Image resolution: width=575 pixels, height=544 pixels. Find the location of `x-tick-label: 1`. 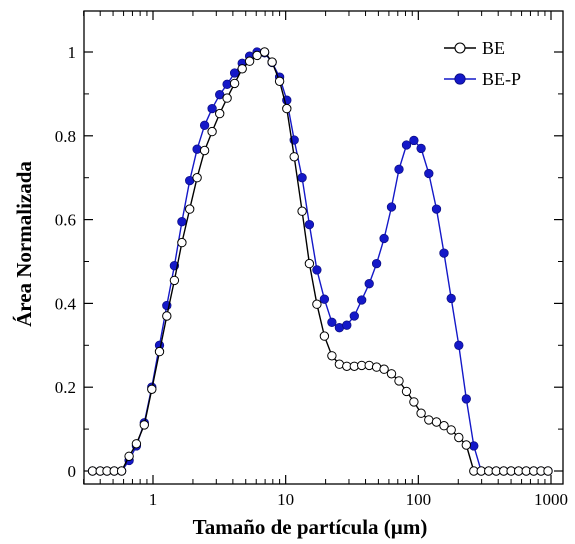

x-tick-label: 1 is located at coordinates (153, 499).